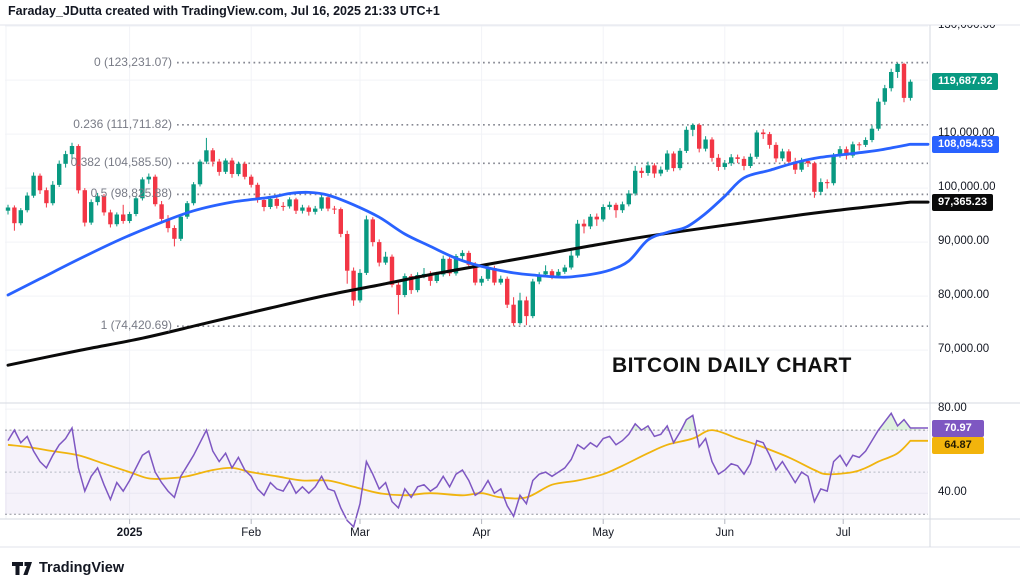 Image resolution: width=1020 pixels, height=588 pixels. Describe the element at coordinates (603, 533) in the screenshot. I see `time-axis-label: May` at that location.